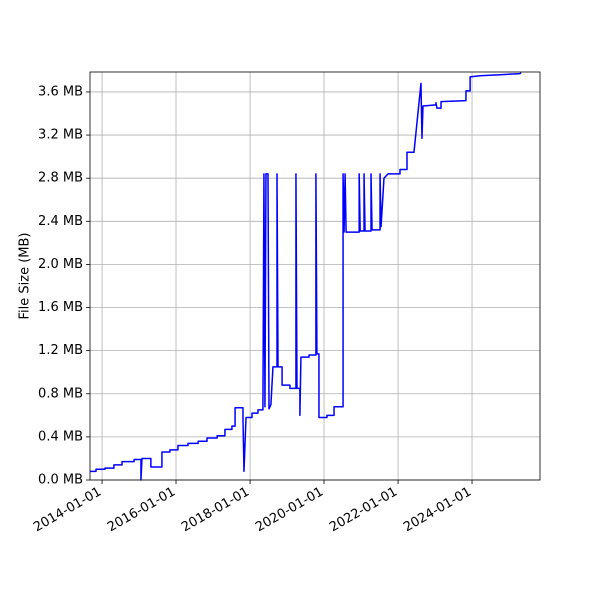 This screenshot has width=600, height=600. I want to click on y-tick-label: 3.6 MB, so click(60, 91).